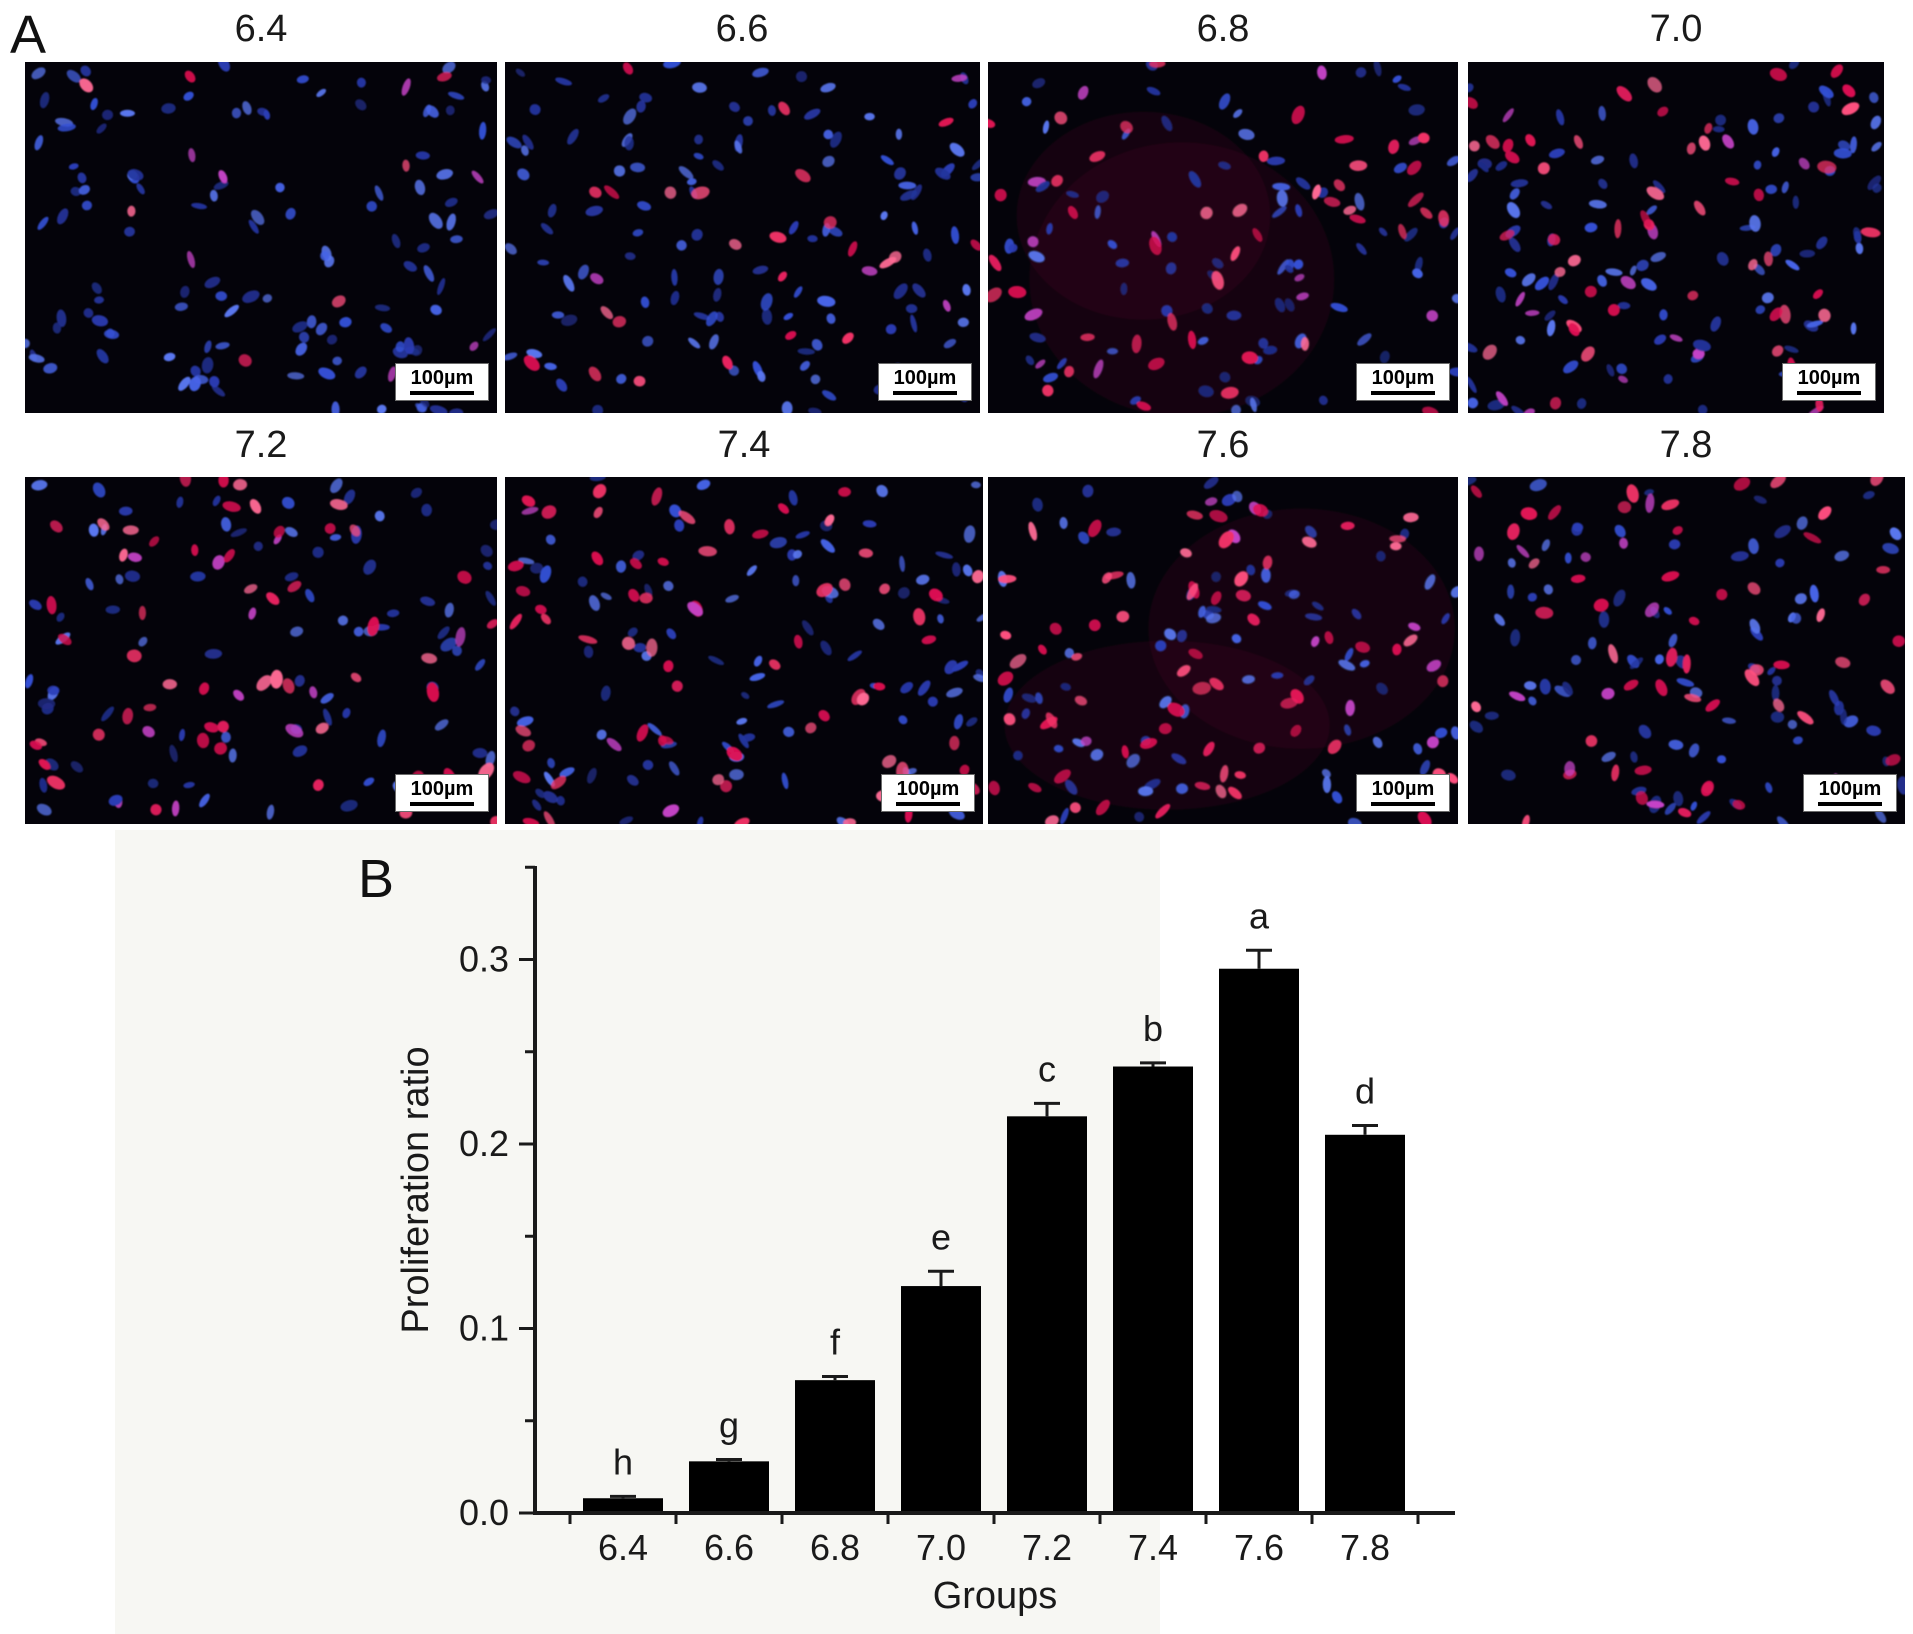  I want to click on ph-group-label: 7.2, so click(261, 445).